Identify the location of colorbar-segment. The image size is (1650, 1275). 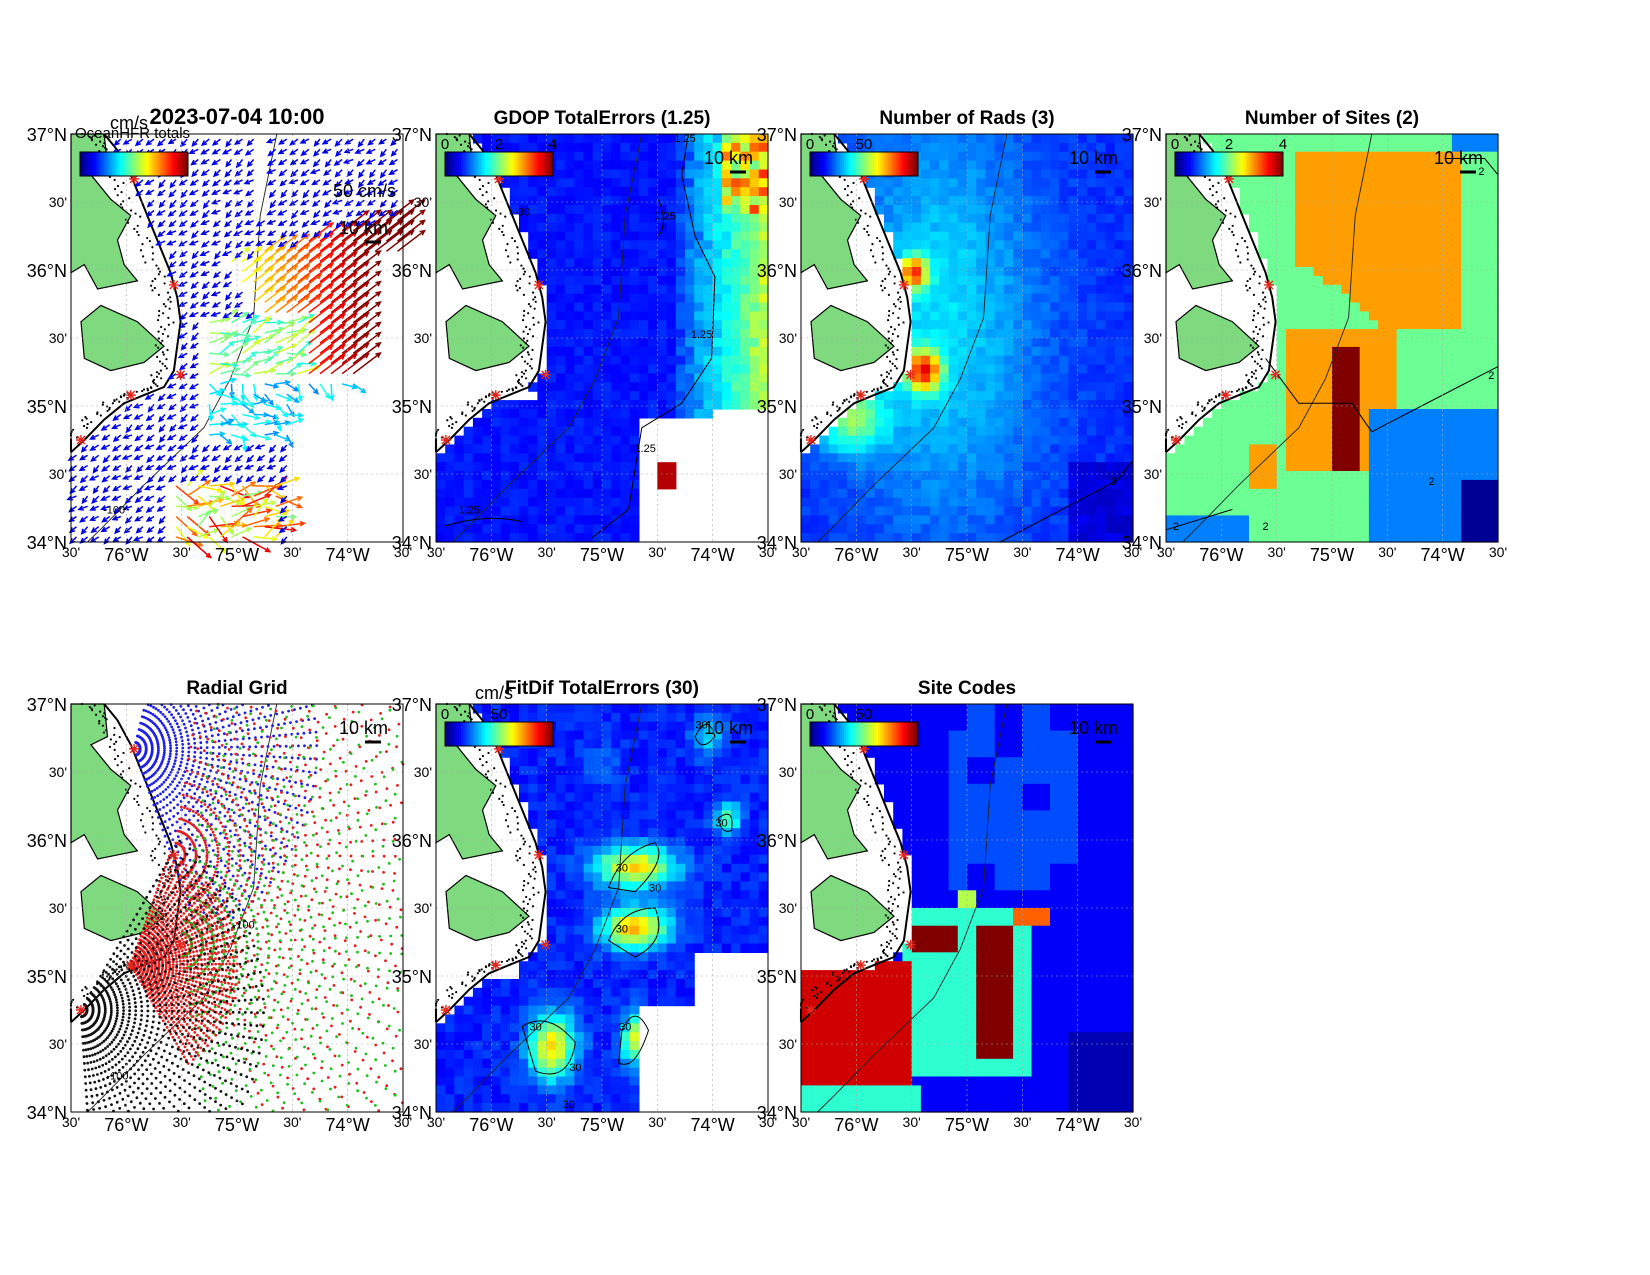
(157, 164).